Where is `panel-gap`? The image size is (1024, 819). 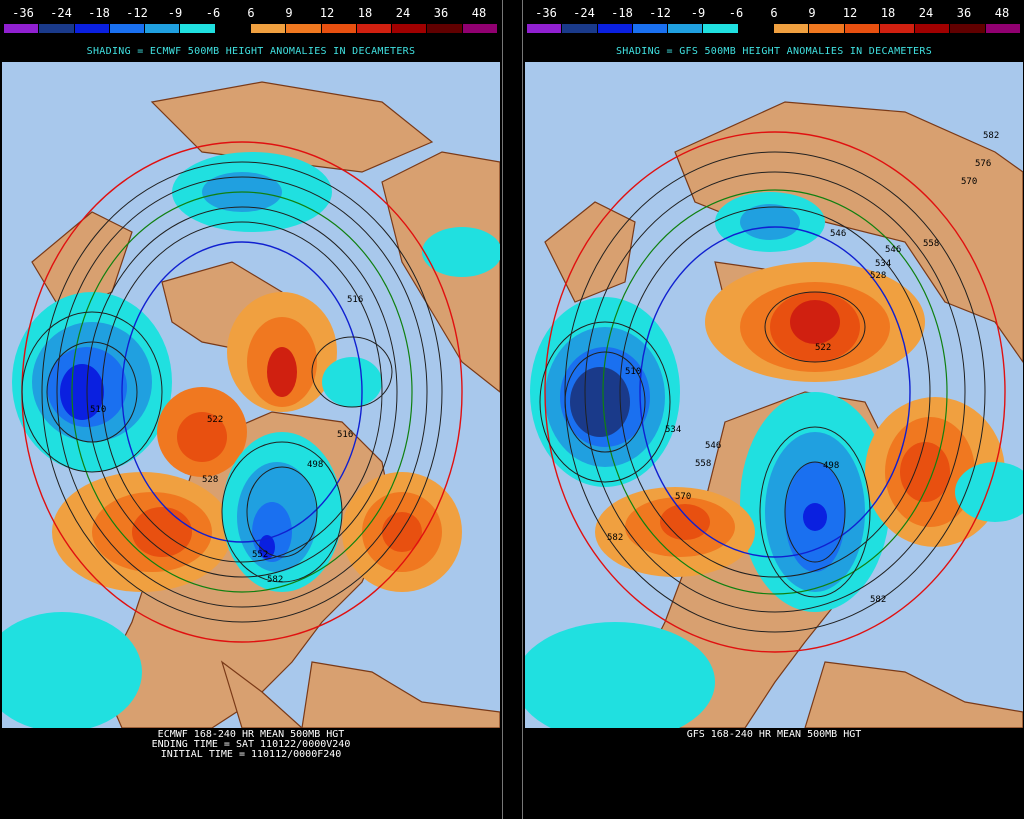 panel-gap is located at coordinates (512, 409).